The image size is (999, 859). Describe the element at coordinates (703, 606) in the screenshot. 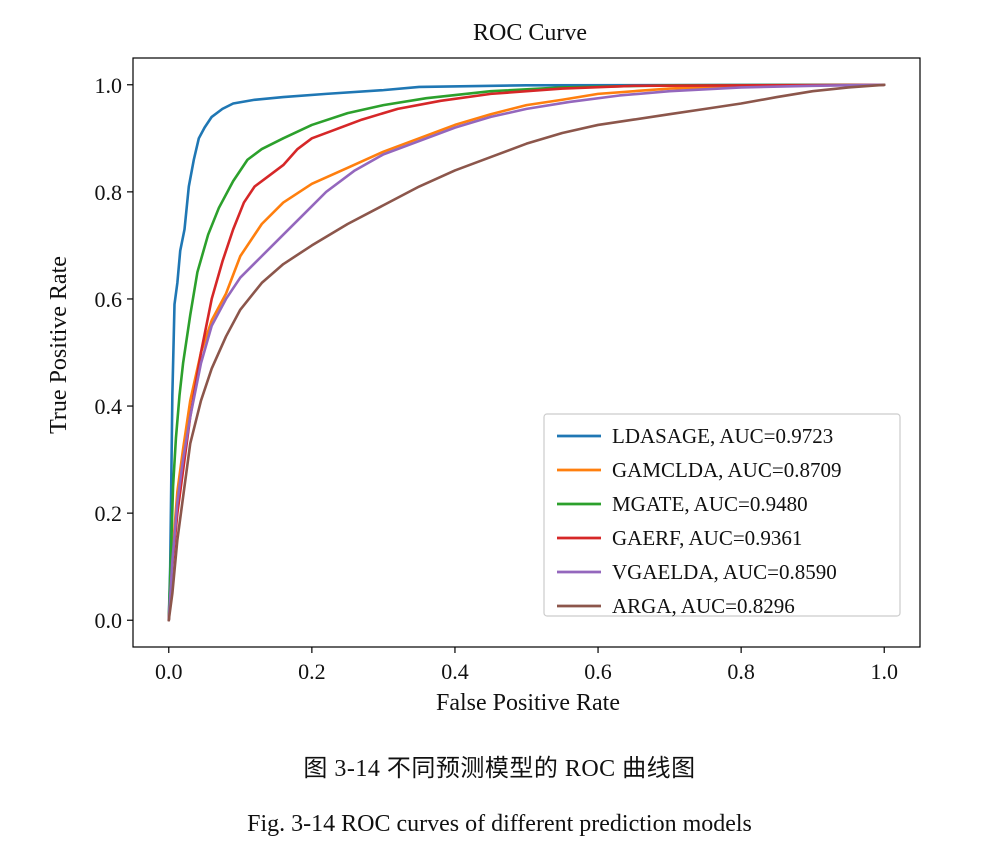

I see `legend-label-6: ARGA, AUC=0.8296` at that location.